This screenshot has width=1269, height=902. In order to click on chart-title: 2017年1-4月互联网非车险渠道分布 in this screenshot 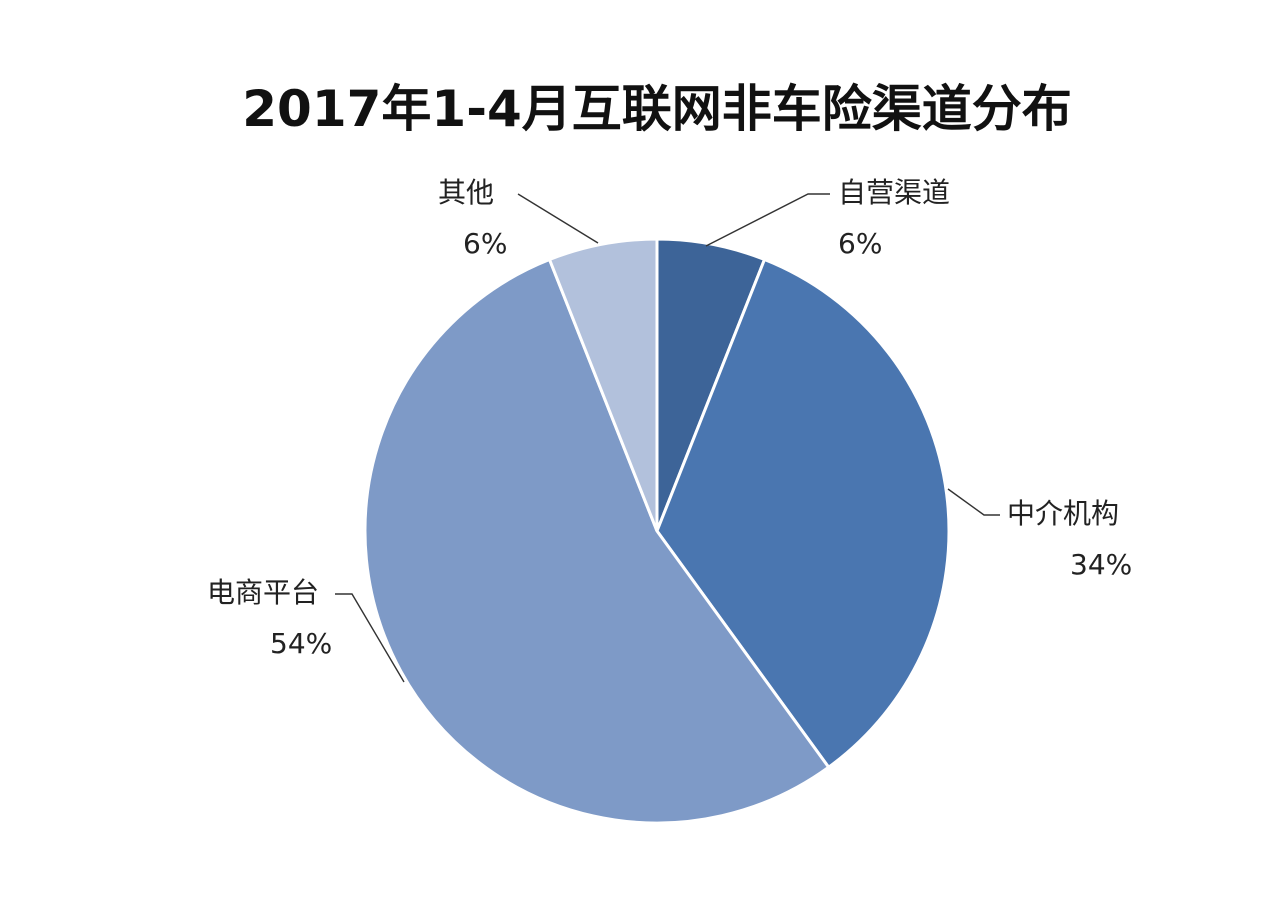, I will do `click(657, 109)`.